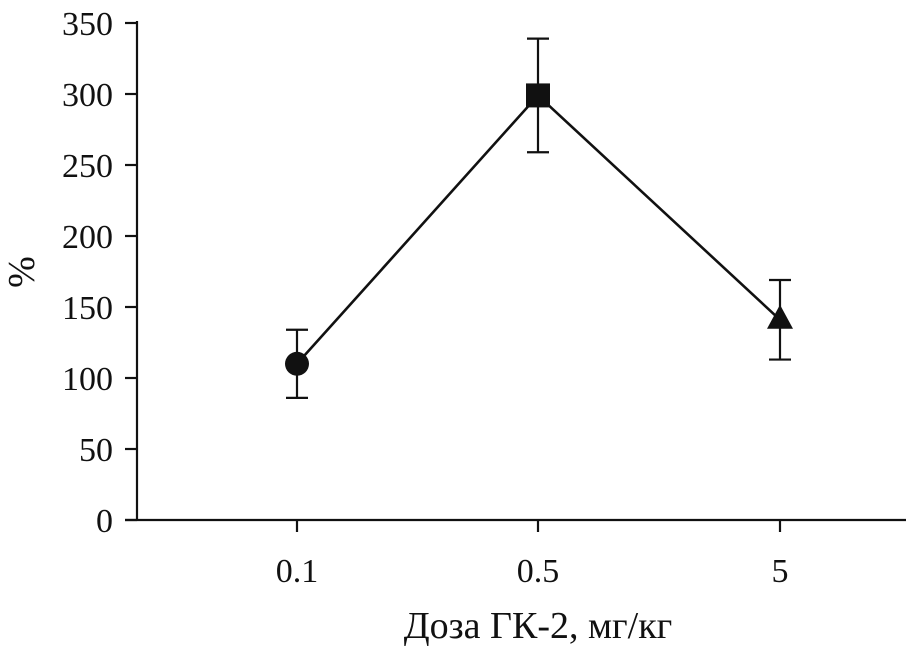 Image resolution: width=908 pixels, height=650 pixels. What do you see at coordinates (87, 237) in the screenshot?
I see `y-tick-label: 200` at bounding box center [87, 237].